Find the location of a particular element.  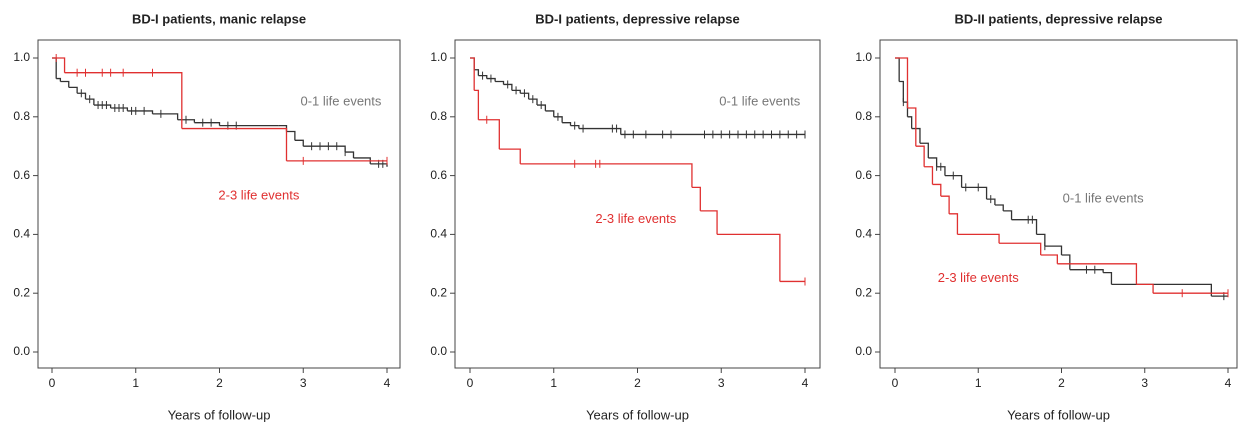

chart-title: BD-II patients, depressive relapse is located at coordinates (1058, 18).